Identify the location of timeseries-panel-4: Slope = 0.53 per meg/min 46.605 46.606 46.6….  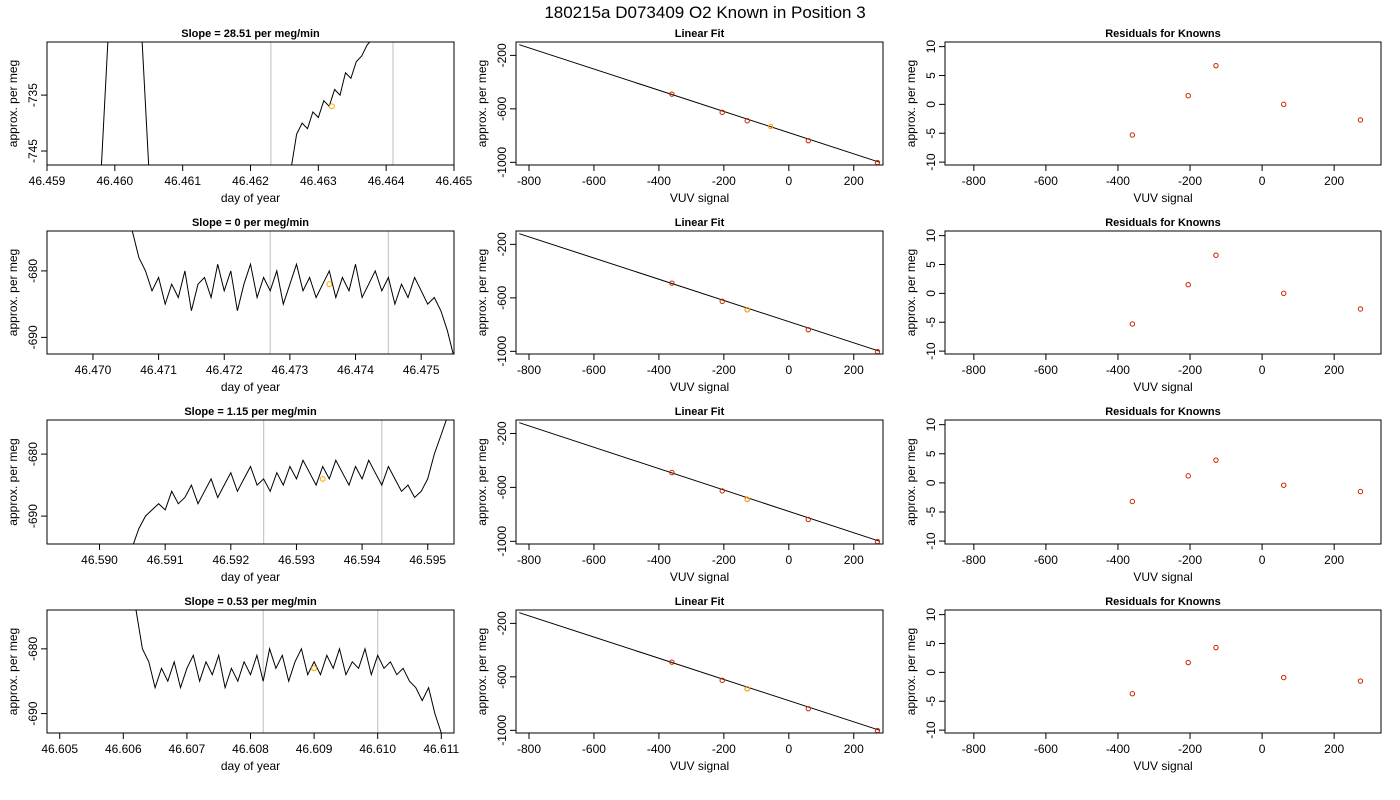
(233, 684).